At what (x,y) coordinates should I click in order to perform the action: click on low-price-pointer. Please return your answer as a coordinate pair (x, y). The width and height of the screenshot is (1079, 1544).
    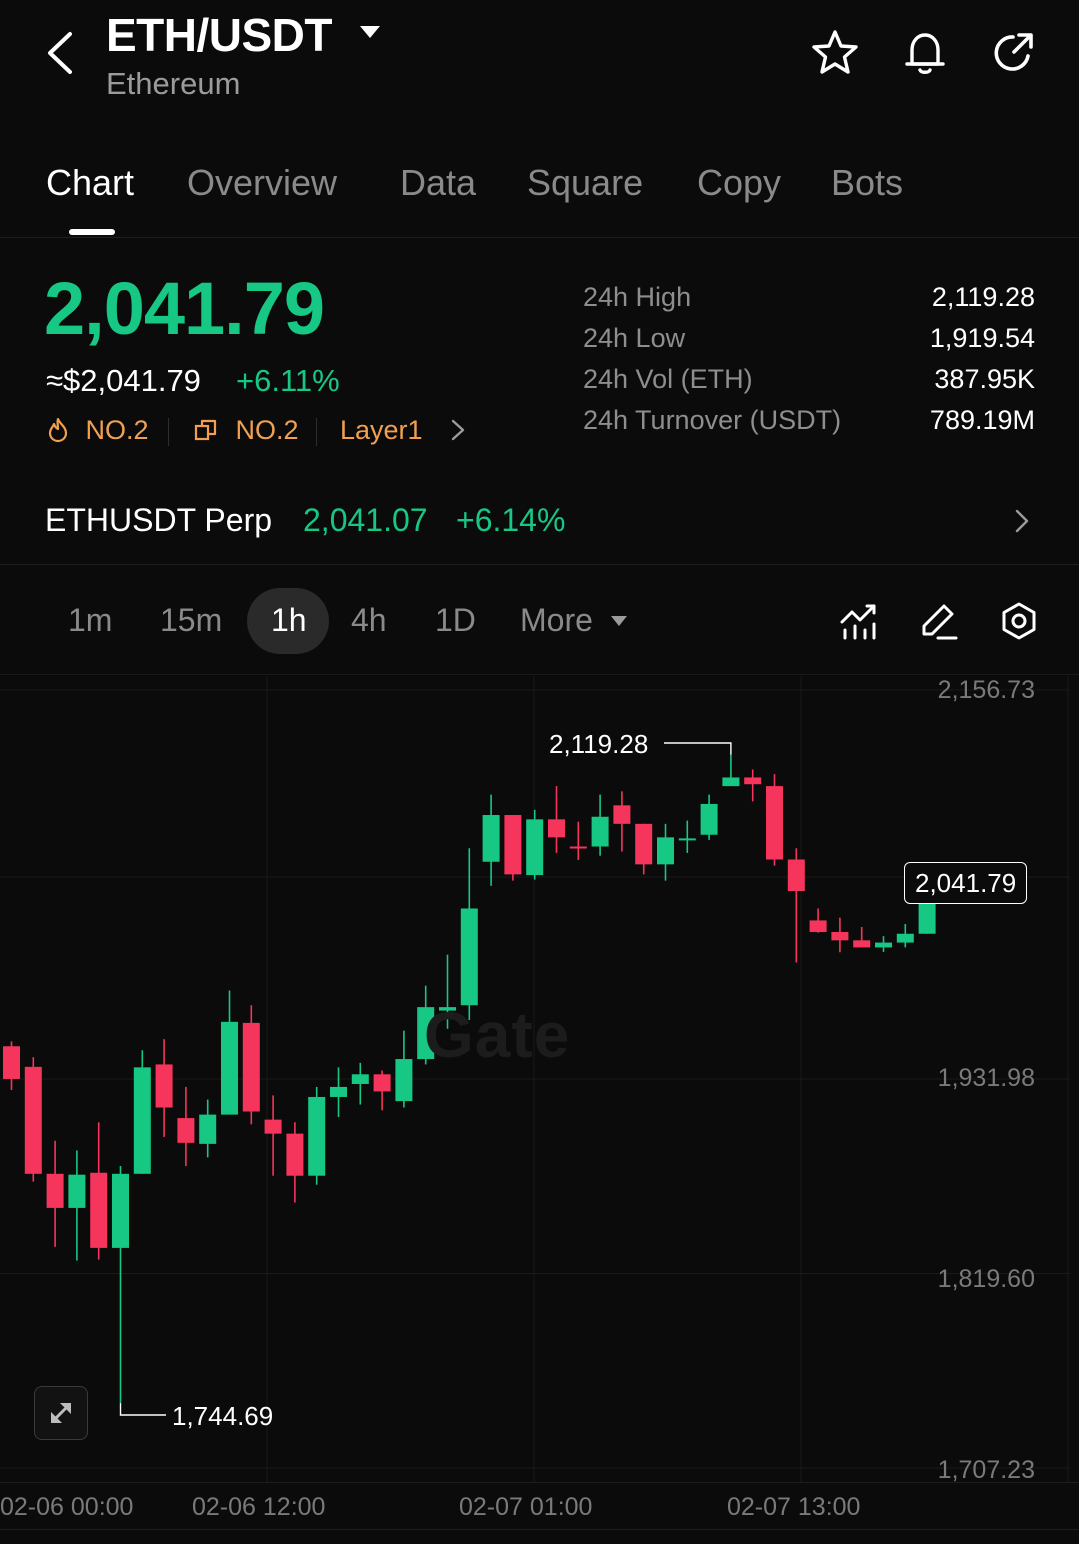
    Looking at the image, I should click on (142, 1409).